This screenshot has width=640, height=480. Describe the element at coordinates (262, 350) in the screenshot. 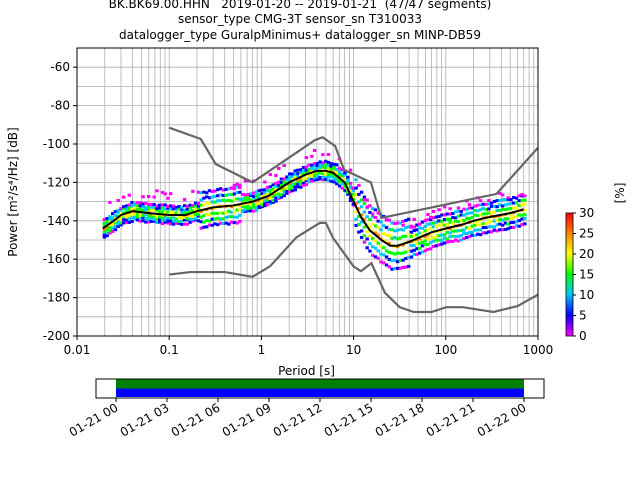

I see `x-tick-label: 1` at that location.